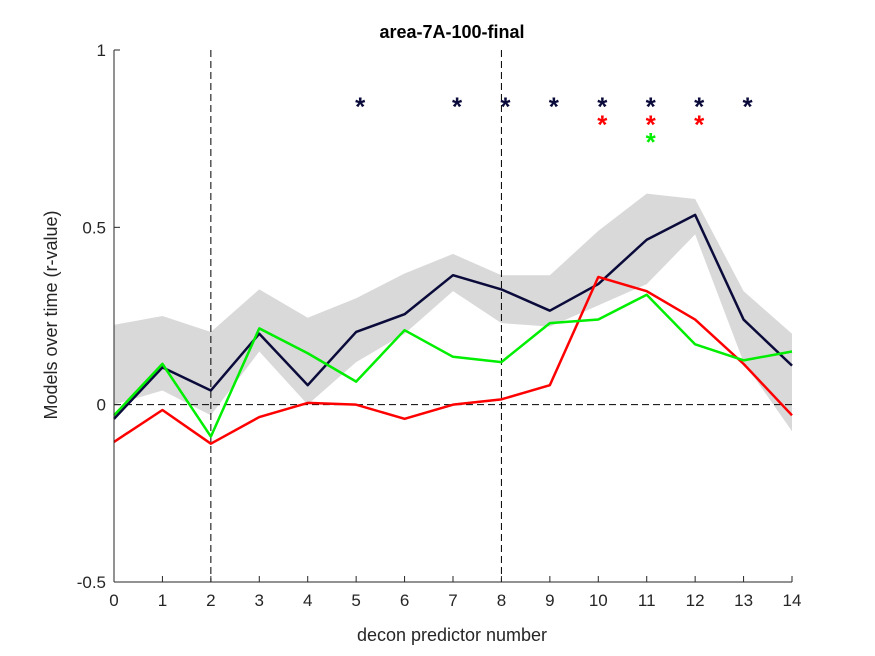  I want to click on y-axis-title: Models over time (r-value), so click(51, 314).